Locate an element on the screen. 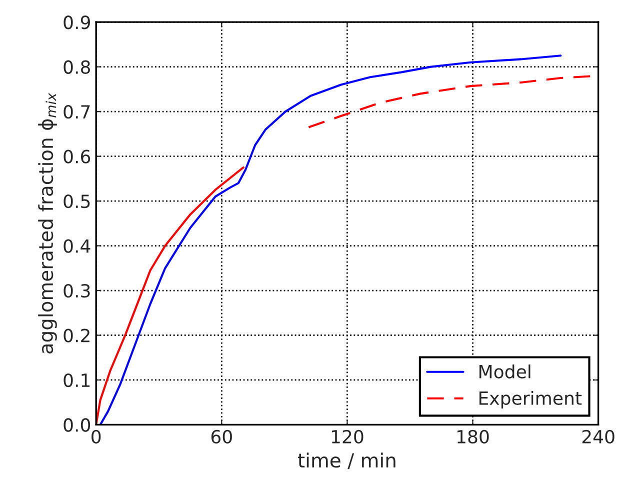 This screenshot has width=620, height=491. x-tick-label: 120 is located at coordinates (348, 437).